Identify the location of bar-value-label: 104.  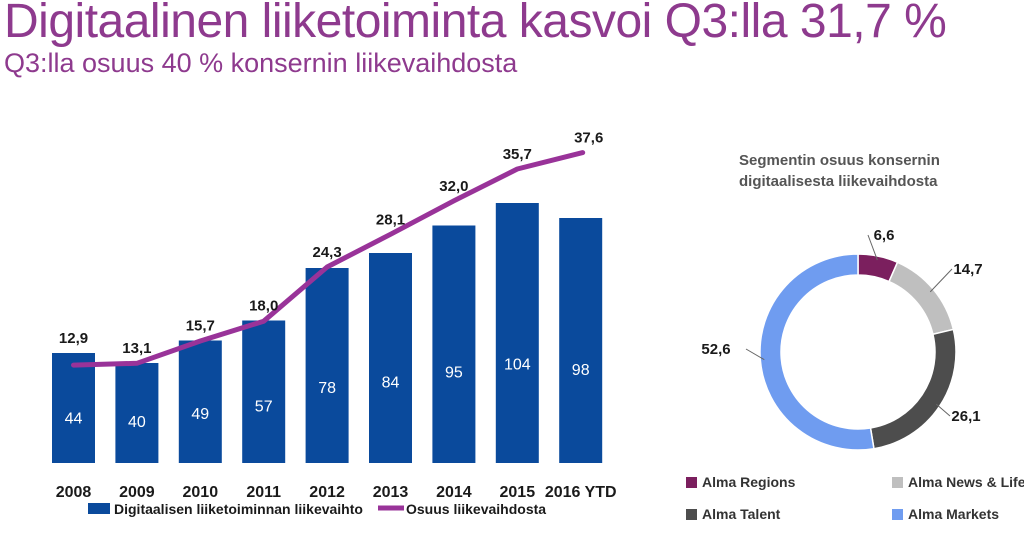
(517, 364).